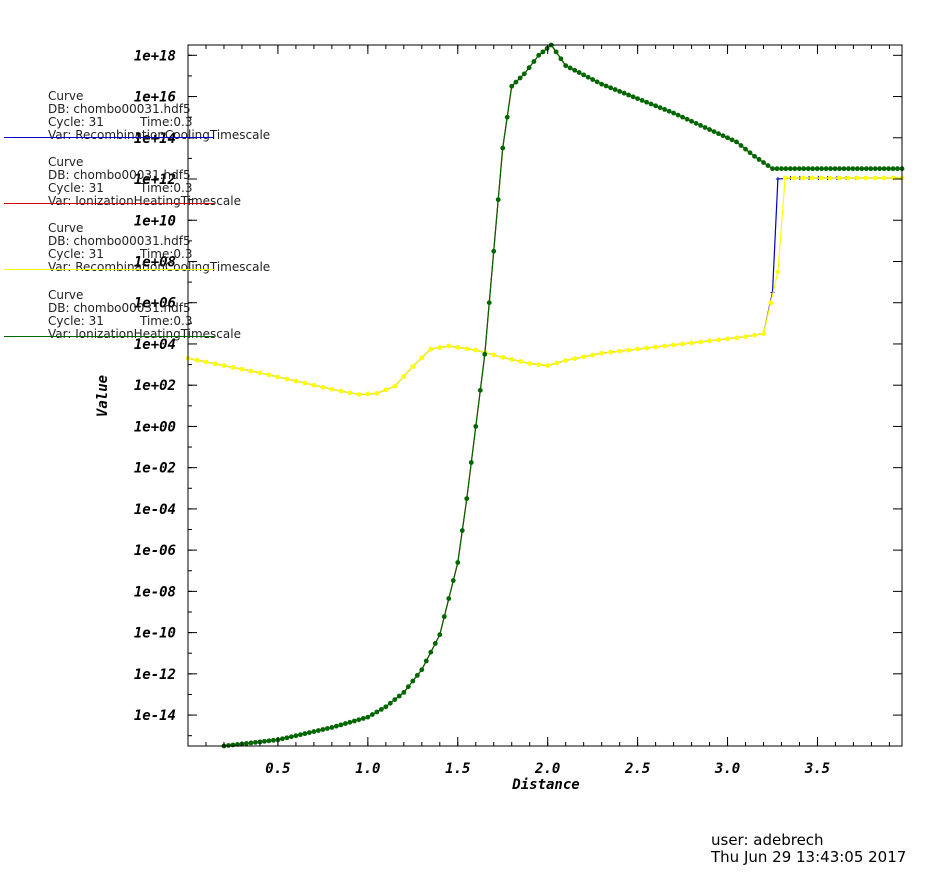 This screenshot has height=878, width=950. I want to click on x-axis-title: Distance, so click(545, 785).